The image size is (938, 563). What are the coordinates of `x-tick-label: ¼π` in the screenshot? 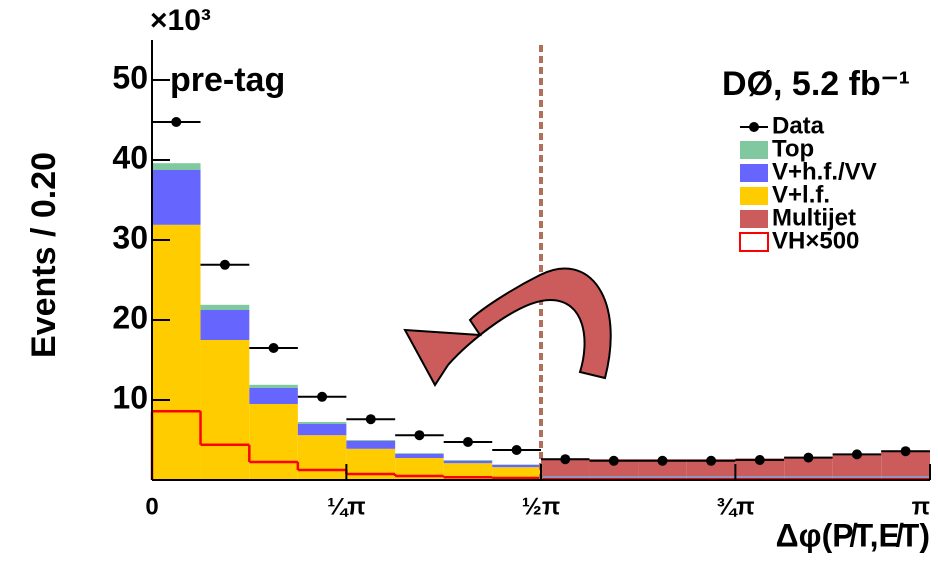 It's located at (346, 506).